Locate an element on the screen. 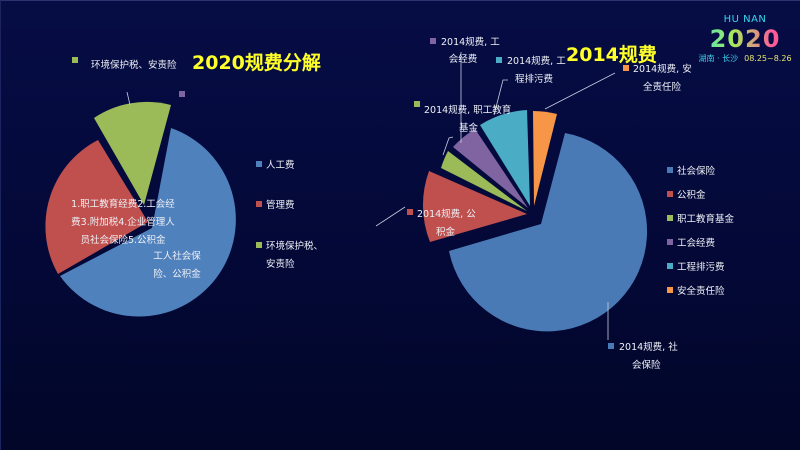 This screenshot has width=800, height=450. data-label-edu-line1: 2014规费, 职工教育 is located at coordinates (468, 110).